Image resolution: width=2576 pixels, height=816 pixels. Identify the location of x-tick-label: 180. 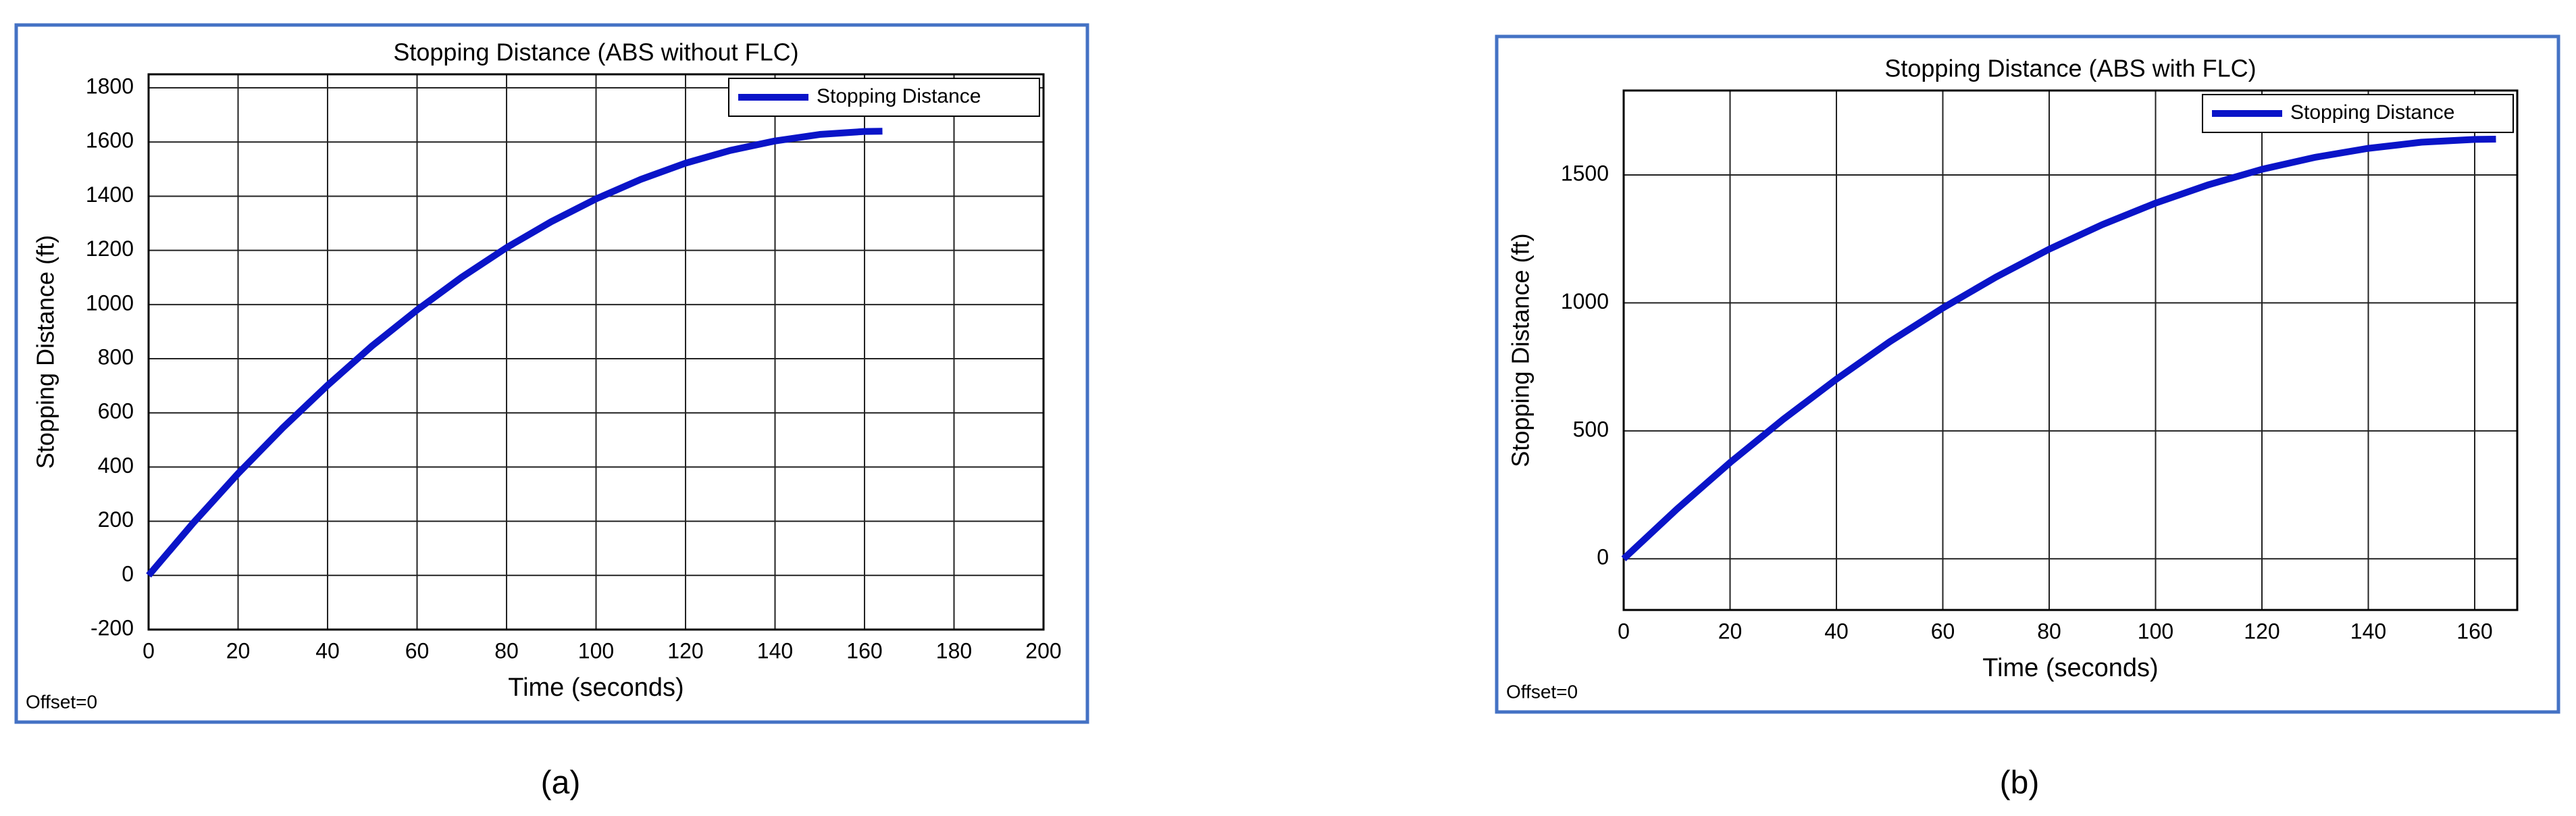
(954, 650).